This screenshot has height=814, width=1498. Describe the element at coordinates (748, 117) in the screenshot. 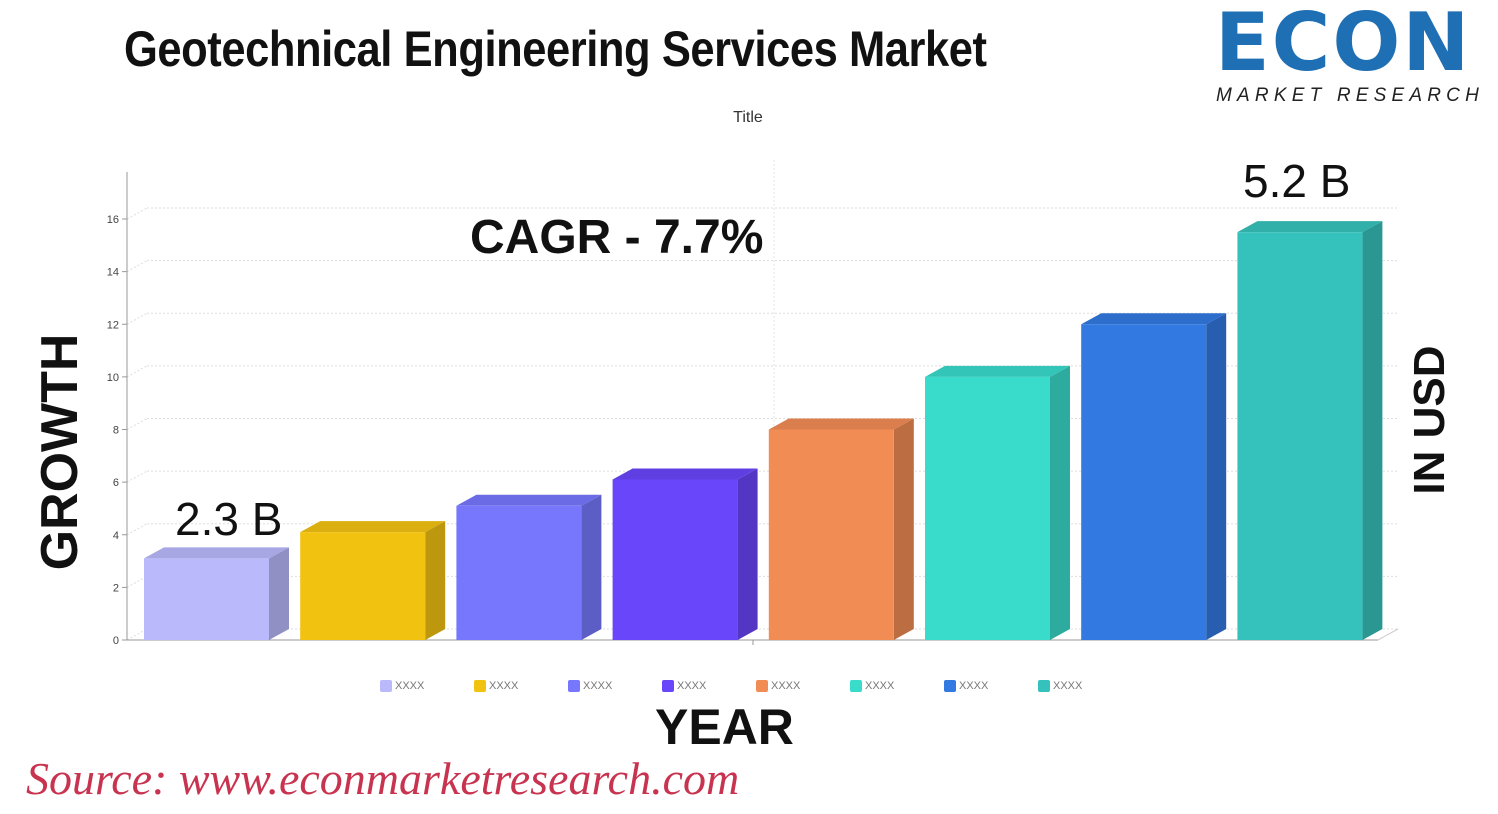

I see `chart-title: Title` at that location.